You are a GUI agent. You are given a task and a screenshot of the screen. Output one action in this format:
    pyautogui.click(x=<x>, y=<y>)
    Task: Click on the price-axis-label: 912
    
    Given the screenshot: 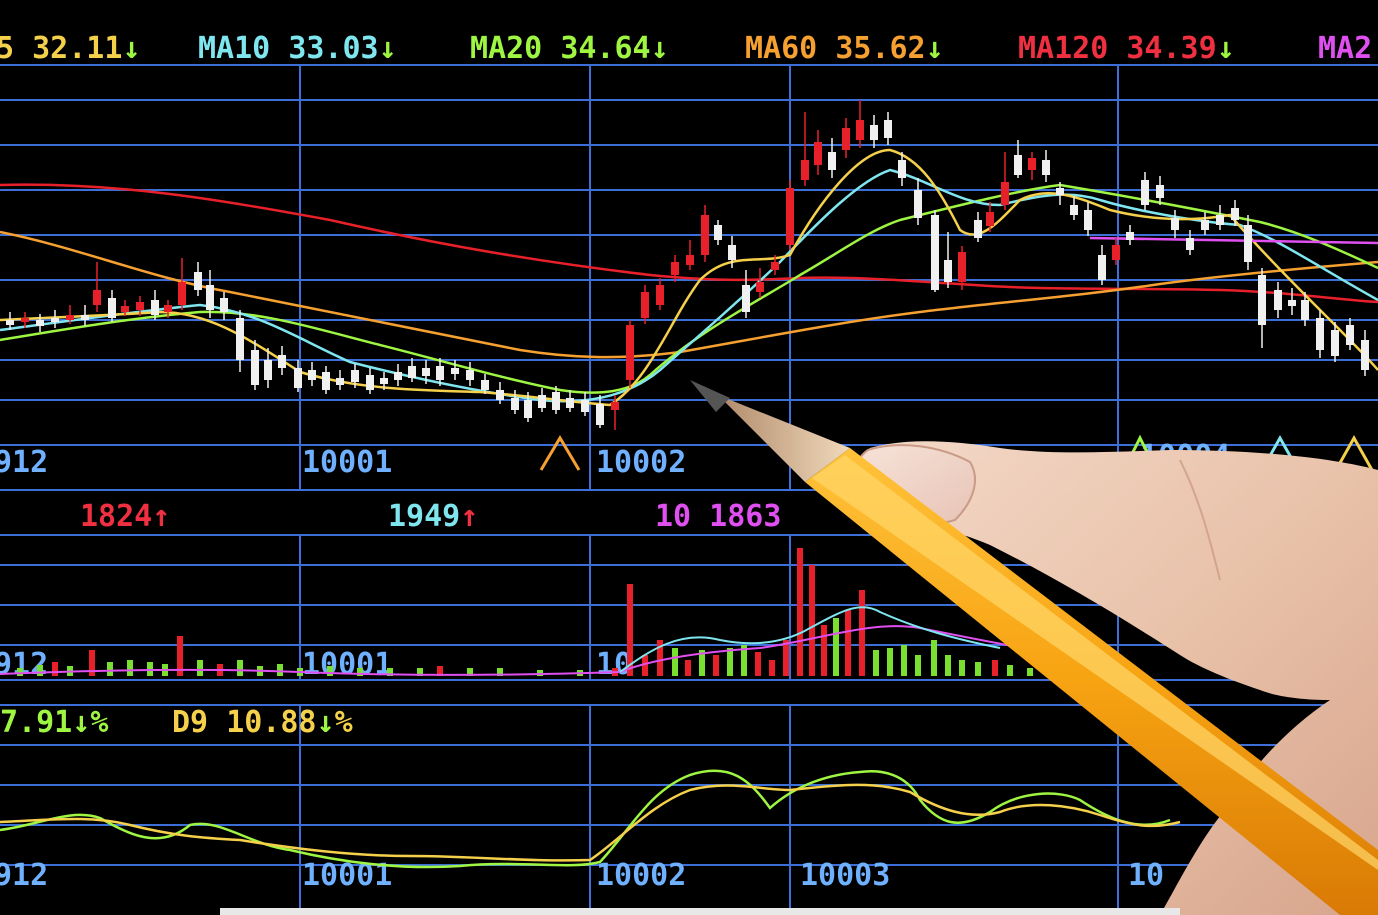 What is the action you would take?
    pyautogui.click(x=24, y=462)
    